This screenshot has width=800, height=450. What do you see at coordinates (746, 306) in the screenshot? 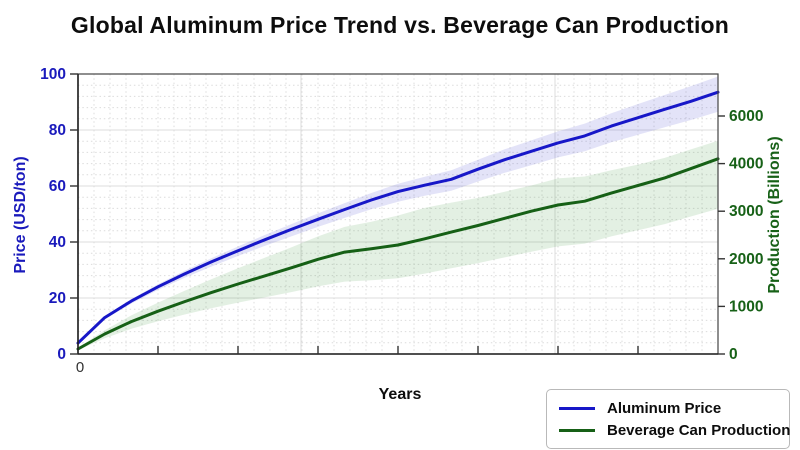
I see `right-tick-label: 1000` at bounding box center [746, 306].